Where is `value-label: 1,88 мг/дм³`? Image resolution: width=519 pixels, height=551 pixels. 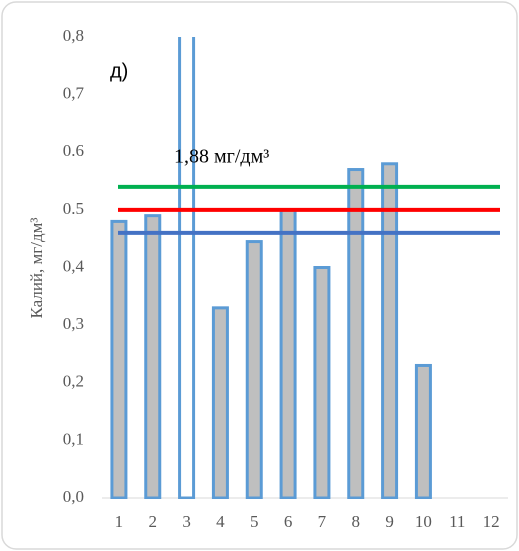 value-label: 1,88 мг/дм³ is located at coordinates (221, 157).